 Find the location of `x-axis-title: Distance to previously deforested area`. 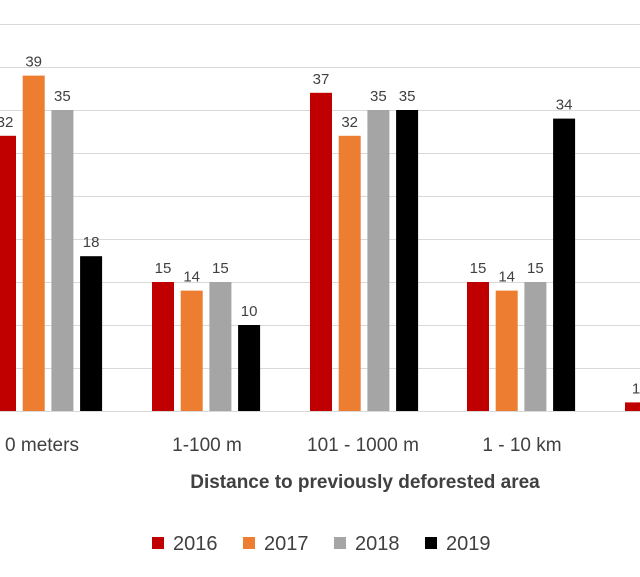

x-axis-title: Distance to previously deforested area is located at coordinates (365, 482).